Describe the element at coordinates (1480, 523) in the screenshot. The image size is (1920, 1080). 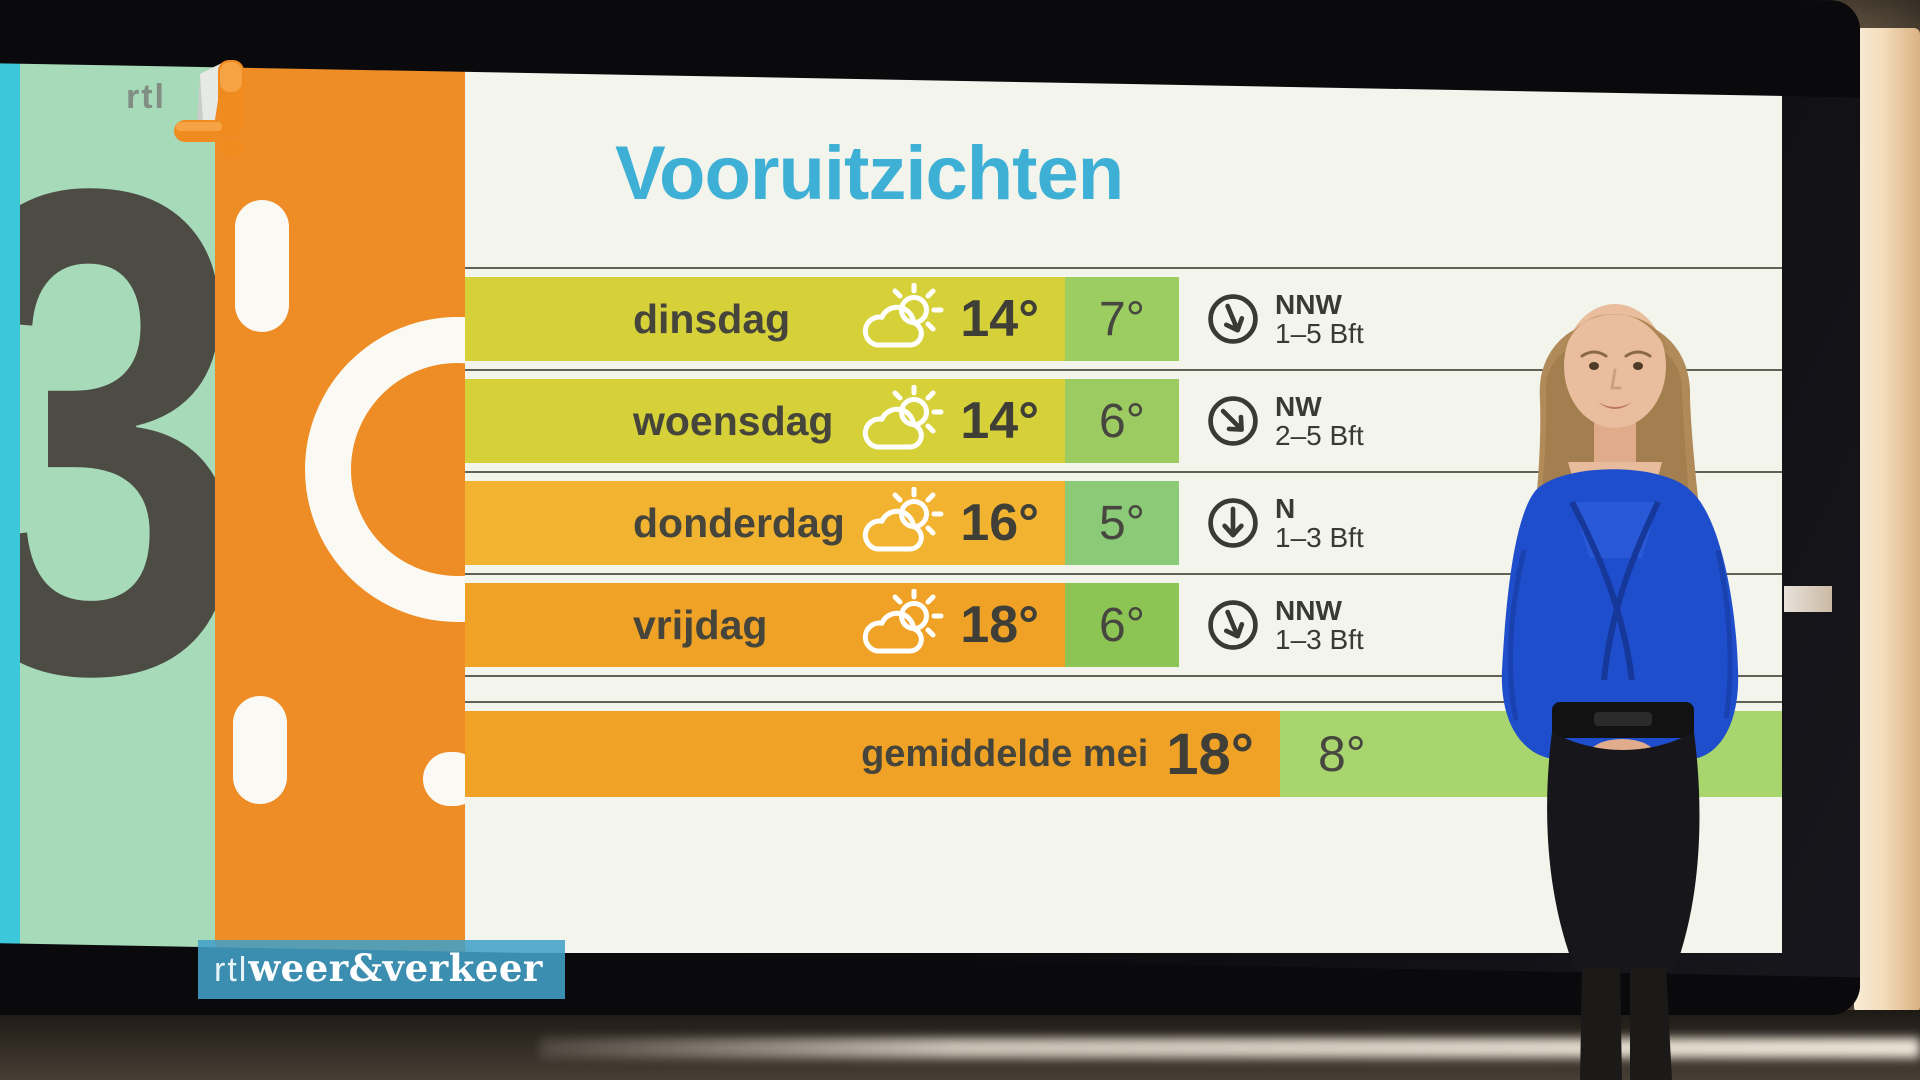
I see `wind-cell: N 1–3 Bft` at that location.